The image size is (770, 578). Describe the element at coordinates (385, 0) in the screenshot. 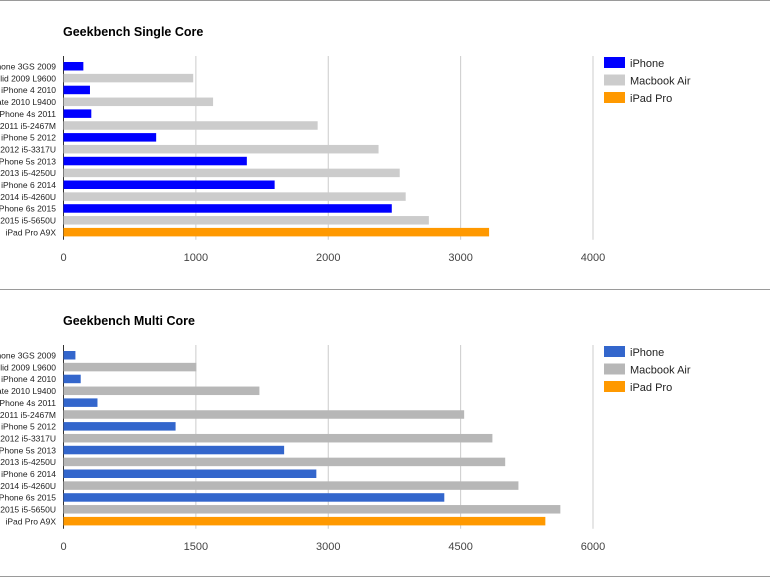

I see `top-border` at that location.